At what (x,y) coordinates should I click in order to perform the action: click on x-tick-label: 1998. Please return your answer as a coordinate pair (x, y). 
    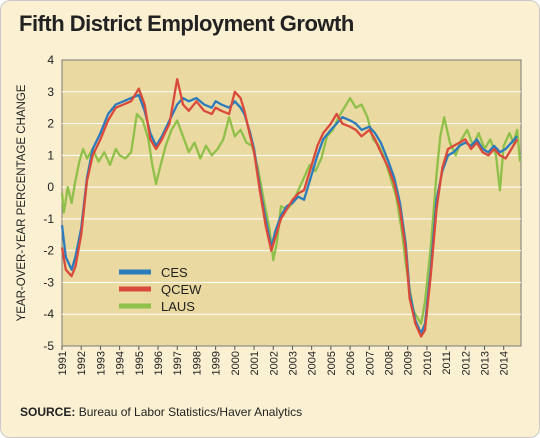
    Looking at the image, I should click on (197, 363).